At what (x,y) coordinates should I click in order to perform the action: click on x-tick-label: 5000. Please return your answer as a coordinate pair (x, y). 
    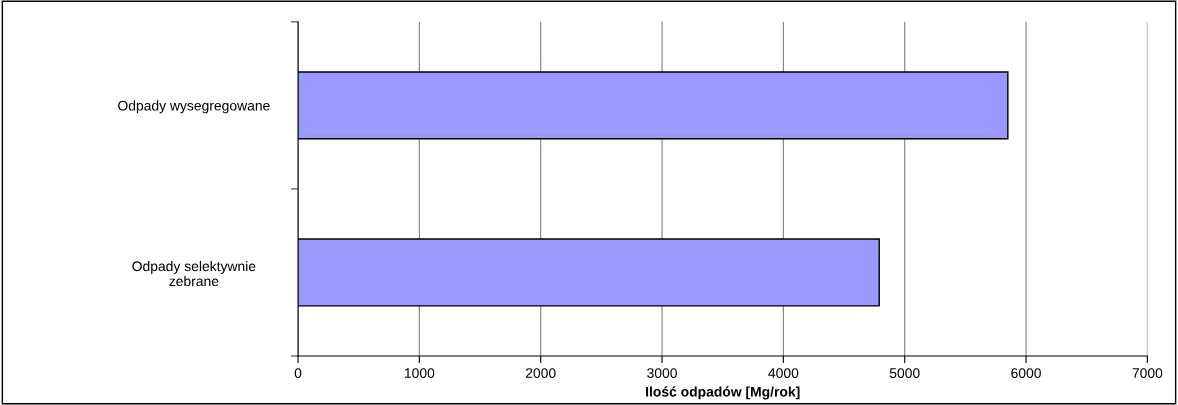
    Looking at the image, I should click on (904, 373).